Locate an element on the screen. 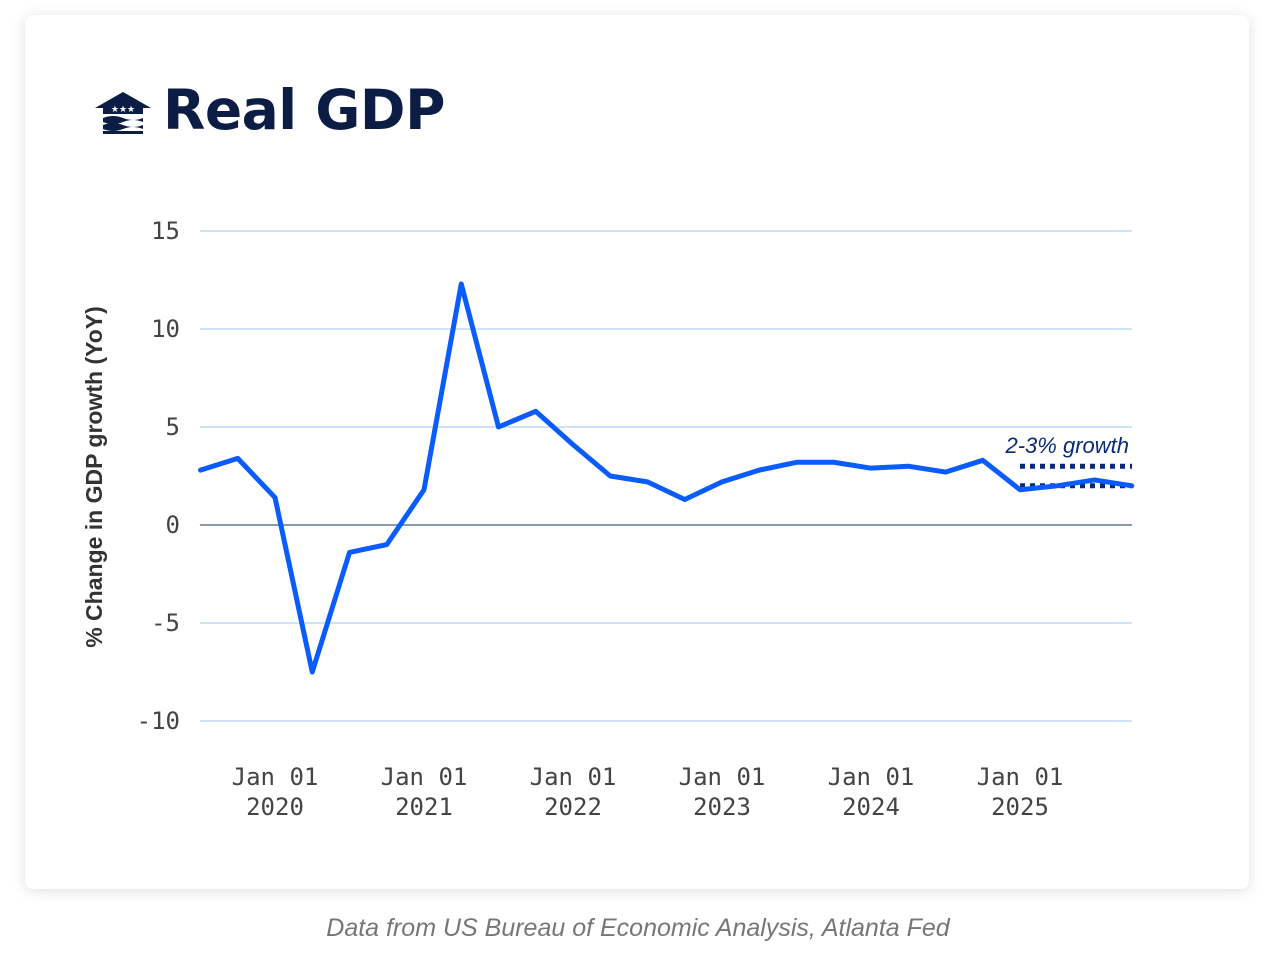 Image resolution: width=1276 pixels, height=974 pixels. target-band-label: 2-3% growth is located at coordinates (1066, 445).